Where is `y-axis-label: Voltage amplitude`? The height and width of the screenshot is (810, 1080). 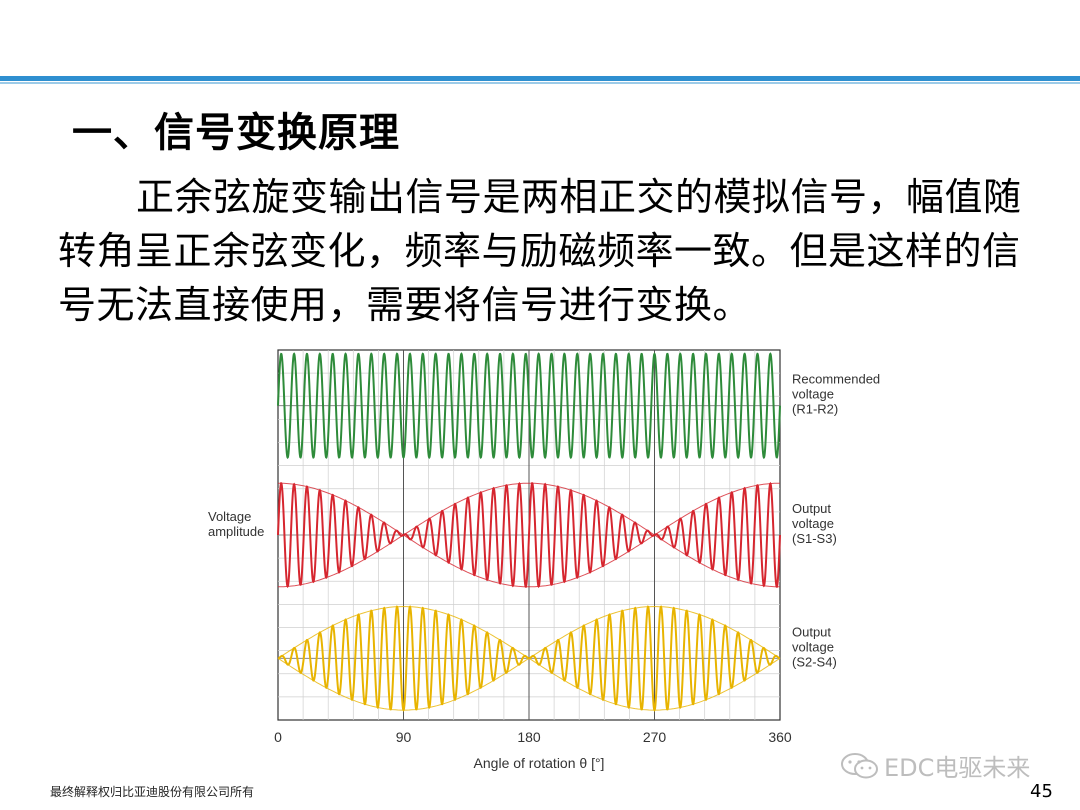
y-axis-label: Voltage amplitude is located at coordinates (236, 524).